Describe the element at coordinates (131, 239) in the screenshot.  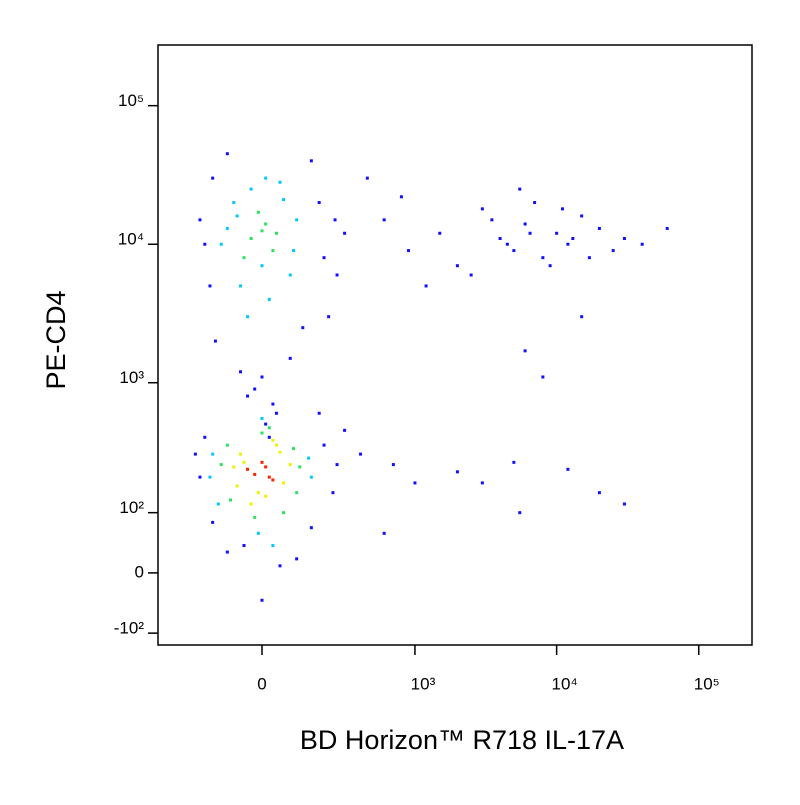
I see `y-tick-label: 10⁴` at that location.